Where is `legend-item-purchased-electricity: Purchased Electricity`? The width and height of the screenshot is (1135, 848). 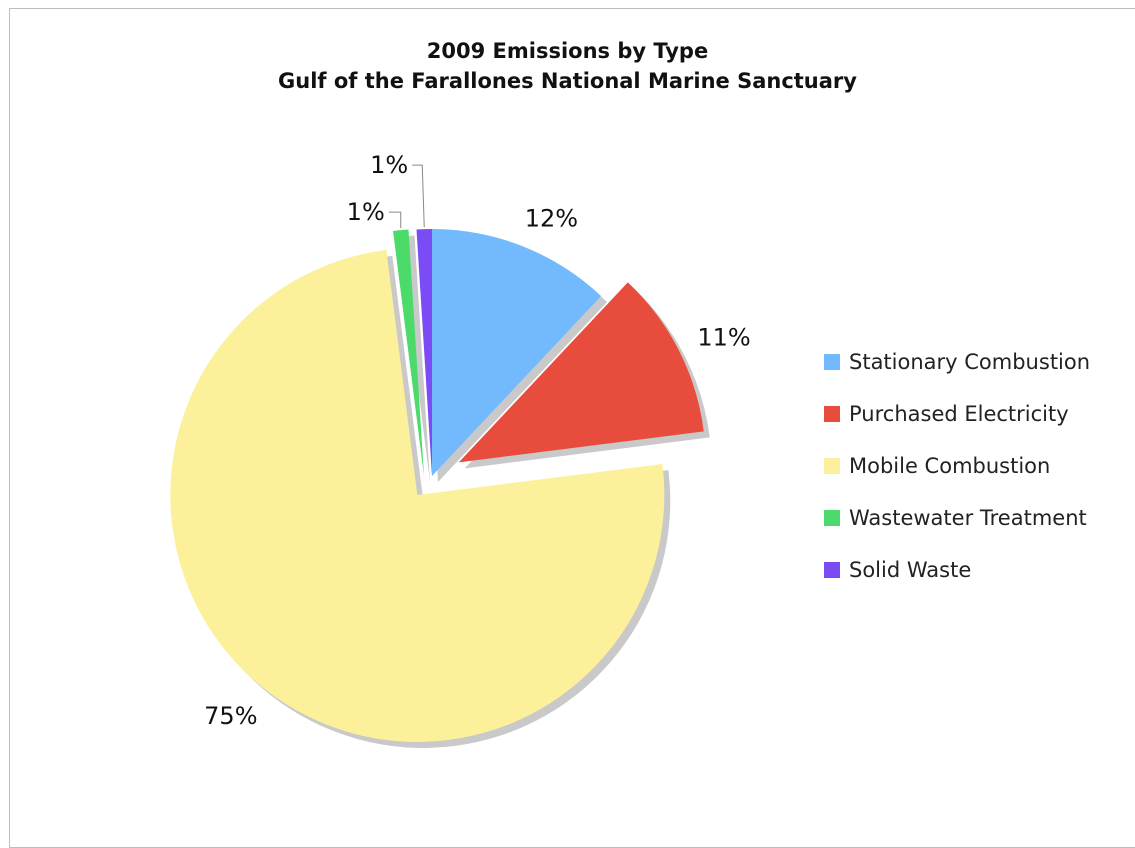
legend-item-purchased-electricity: Purchased Electricity is located at coordinates (957, 414).